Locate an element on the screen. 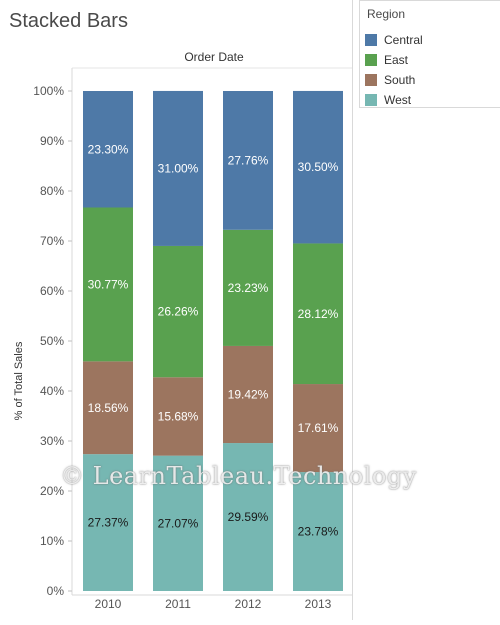 The height and width of the screenshot is (625, 500). y-tick-label: 30% is located at coordinates (52, 441).